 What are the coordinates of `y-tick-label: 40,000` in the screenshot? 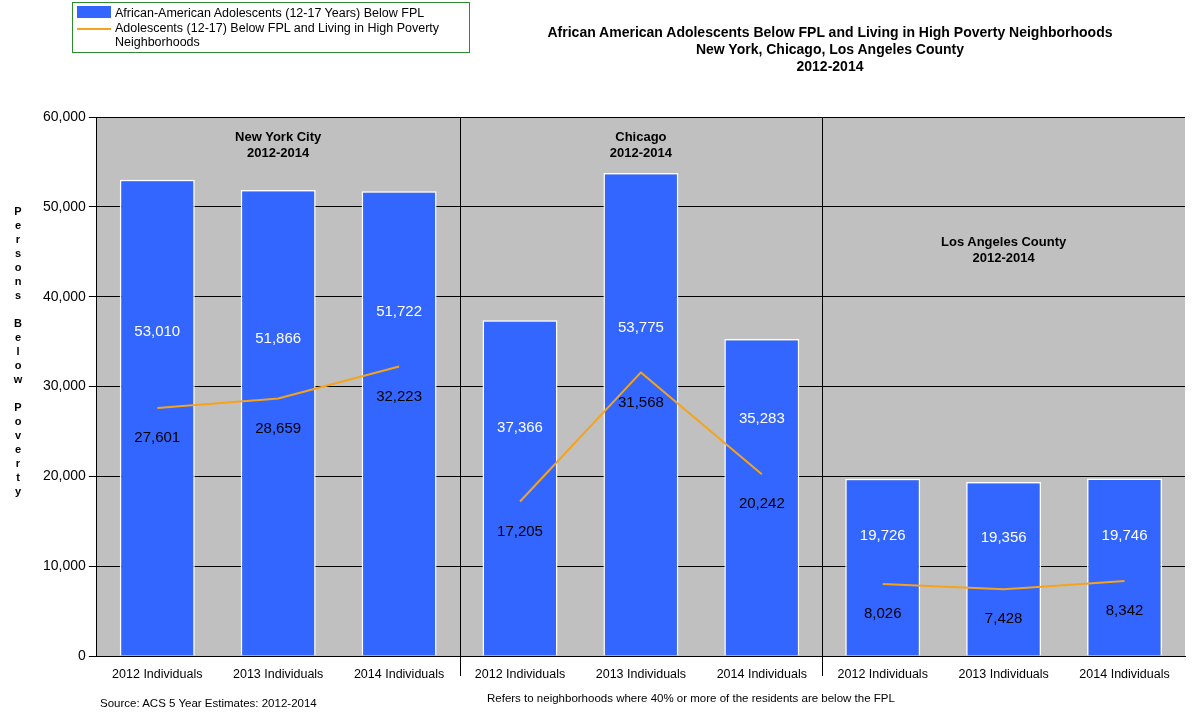 It's located at (64, 295).